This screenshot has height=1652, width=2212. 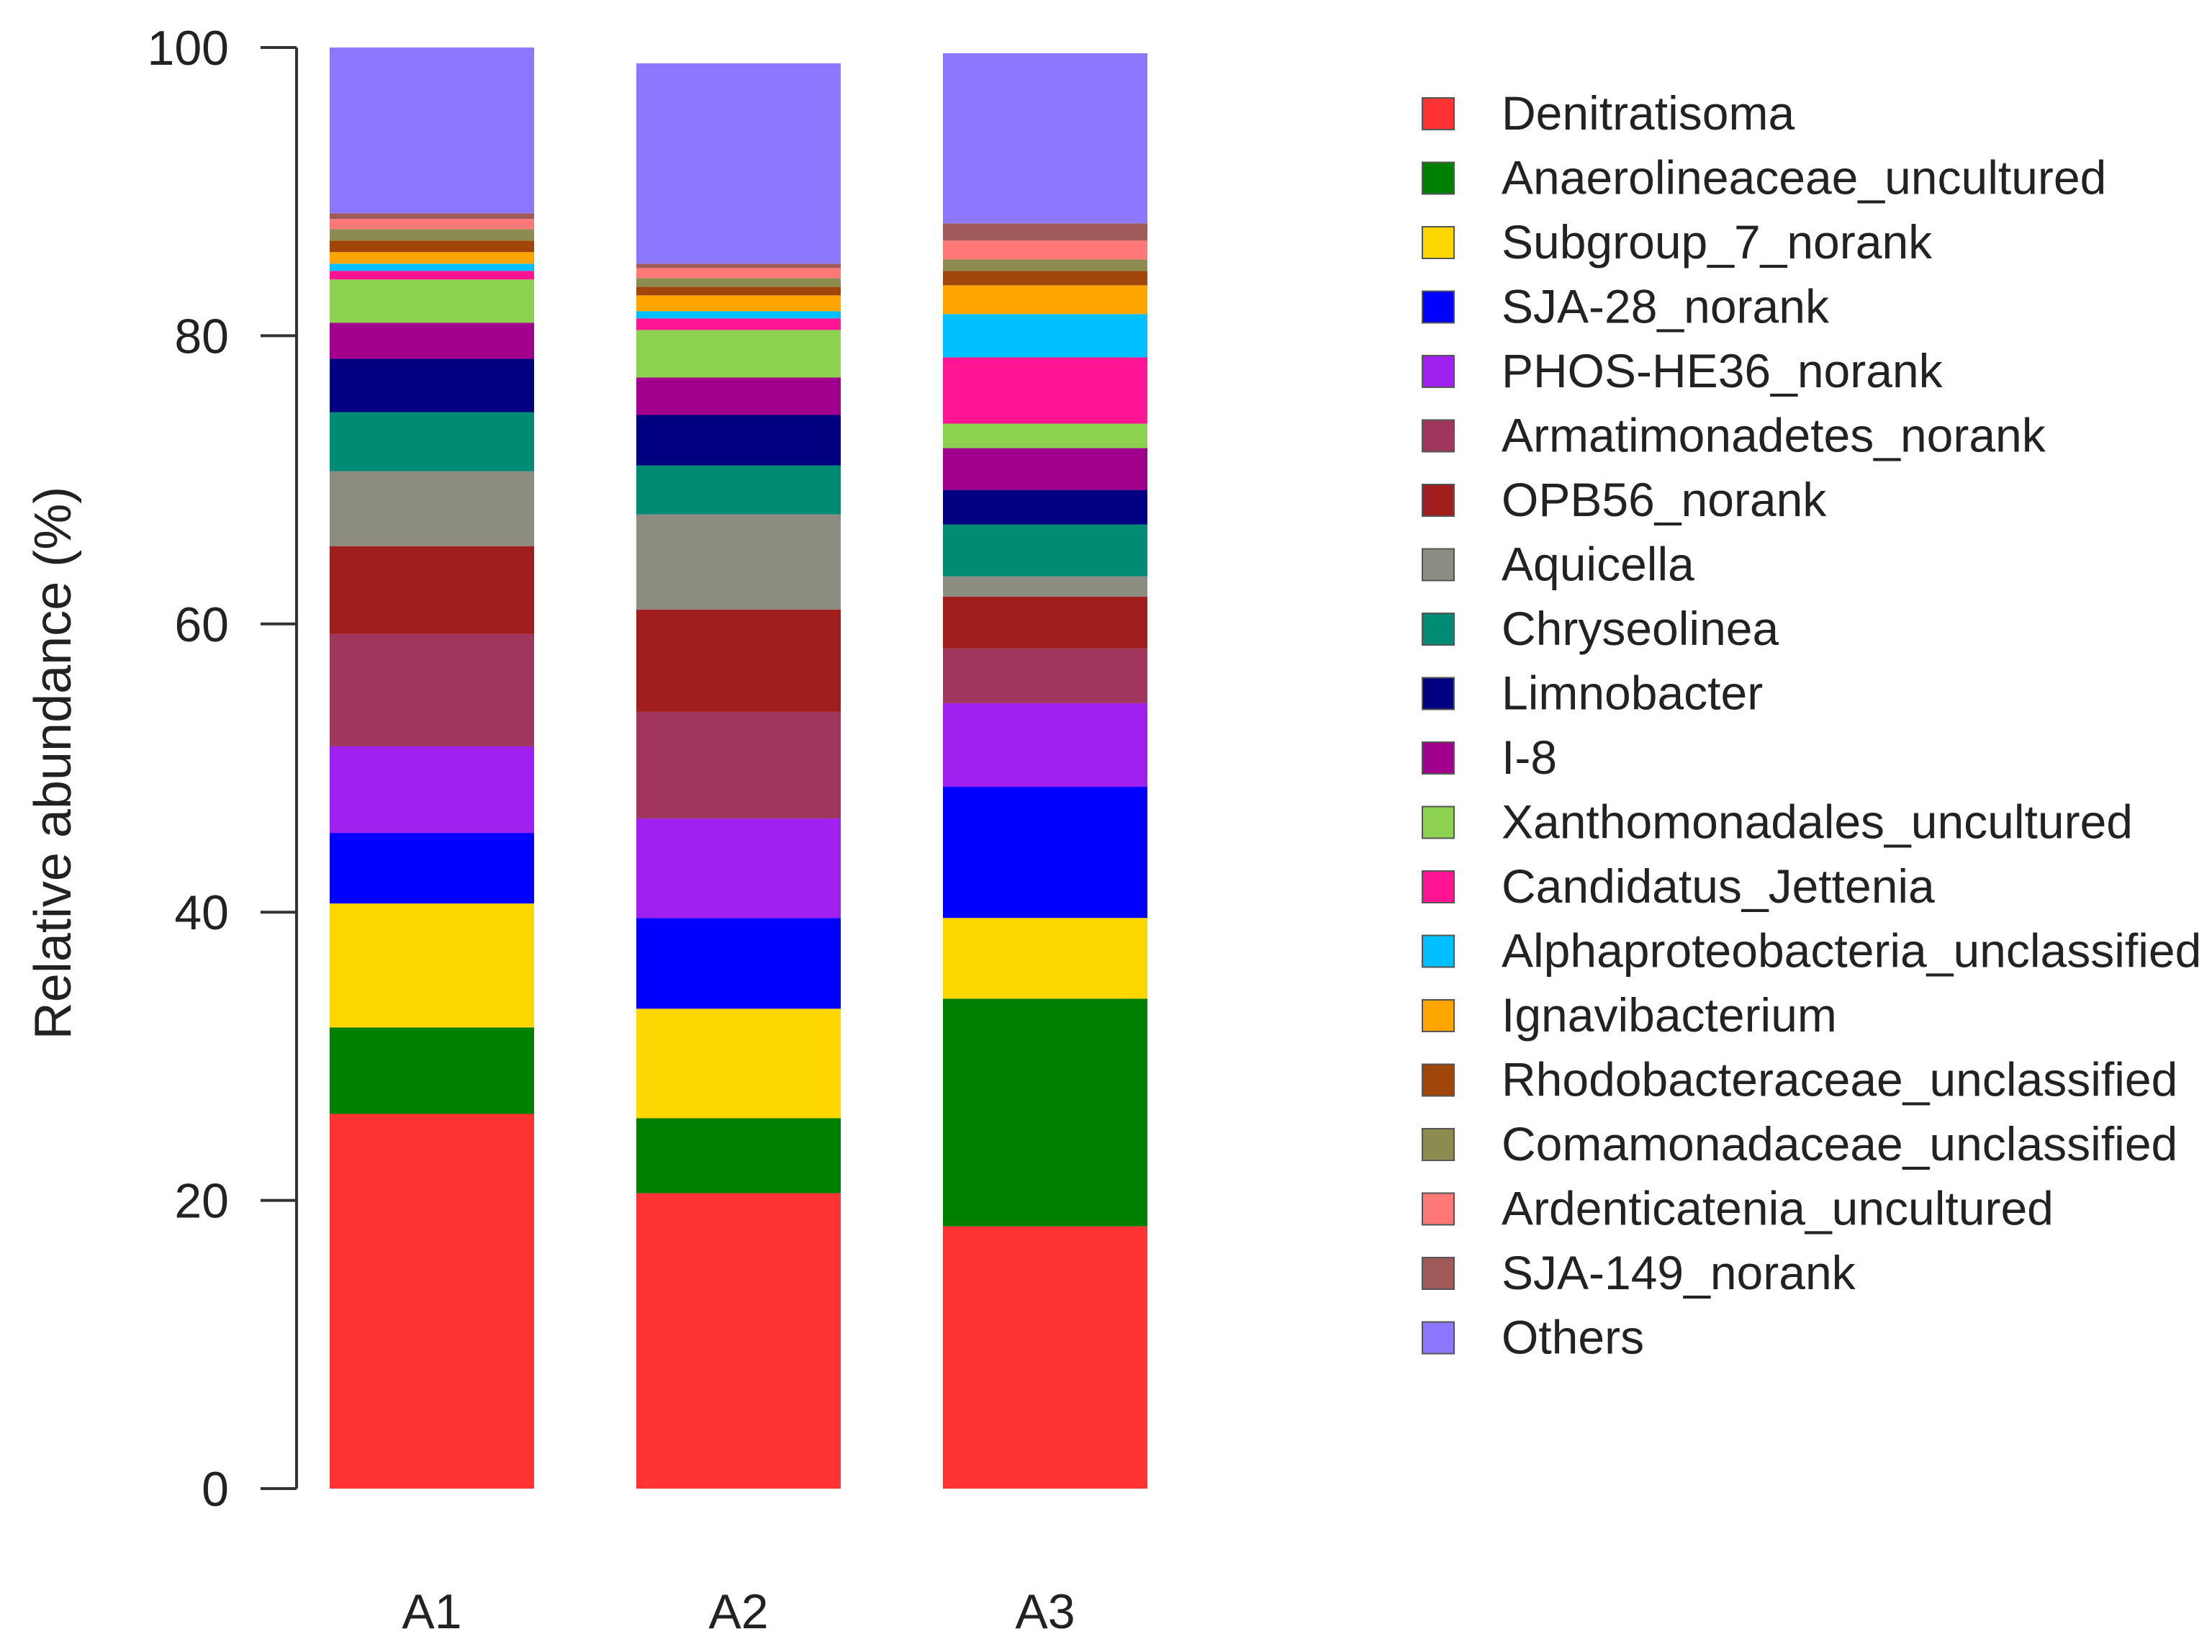 What do you see at coordinates (188, 48) in the screenshot?
I see `y-tick-label: 100` at bounding box center [188, 48].